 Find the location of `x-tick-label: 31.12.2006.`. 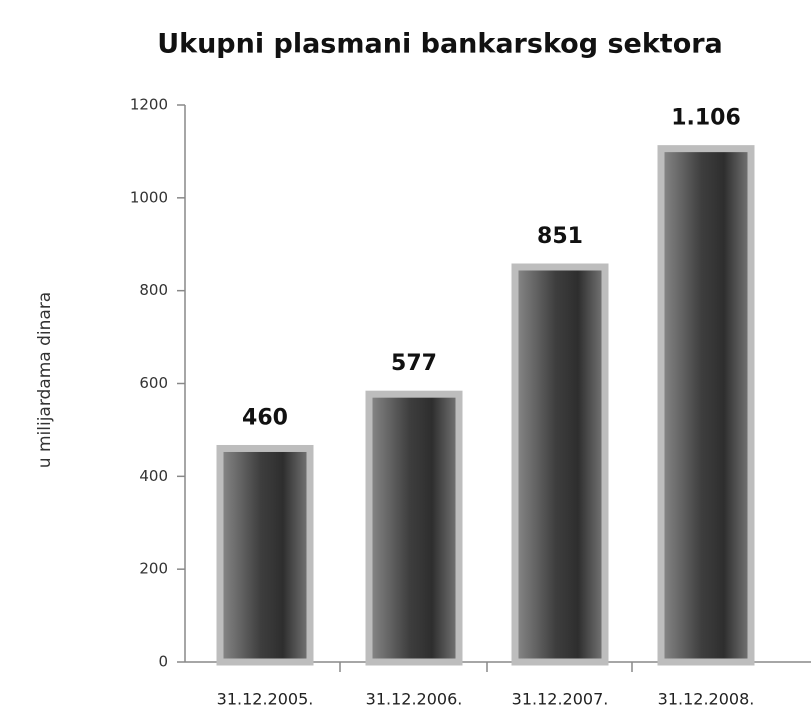

x-tick-label: 31.12.2006. is located at coordinates (414, 699).